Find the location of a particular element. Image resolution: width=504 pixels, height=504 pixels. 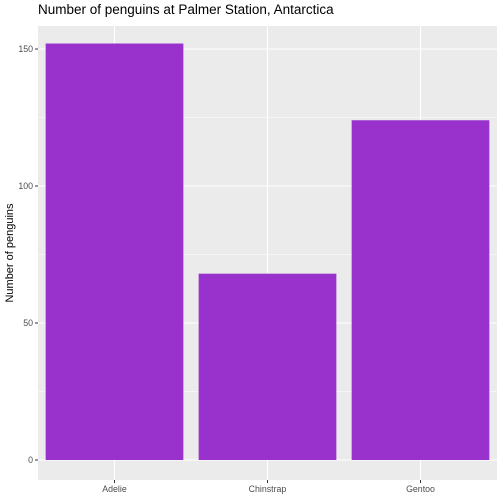

y-tick-label: 150 is located at coordinates (25, 49).